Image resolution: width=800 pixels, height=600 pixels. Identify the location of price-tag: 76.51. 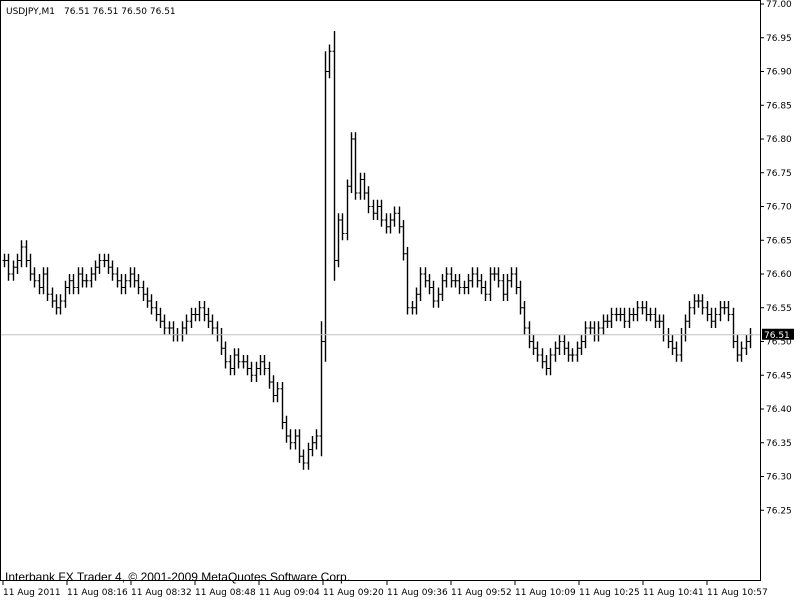
(778, 334).